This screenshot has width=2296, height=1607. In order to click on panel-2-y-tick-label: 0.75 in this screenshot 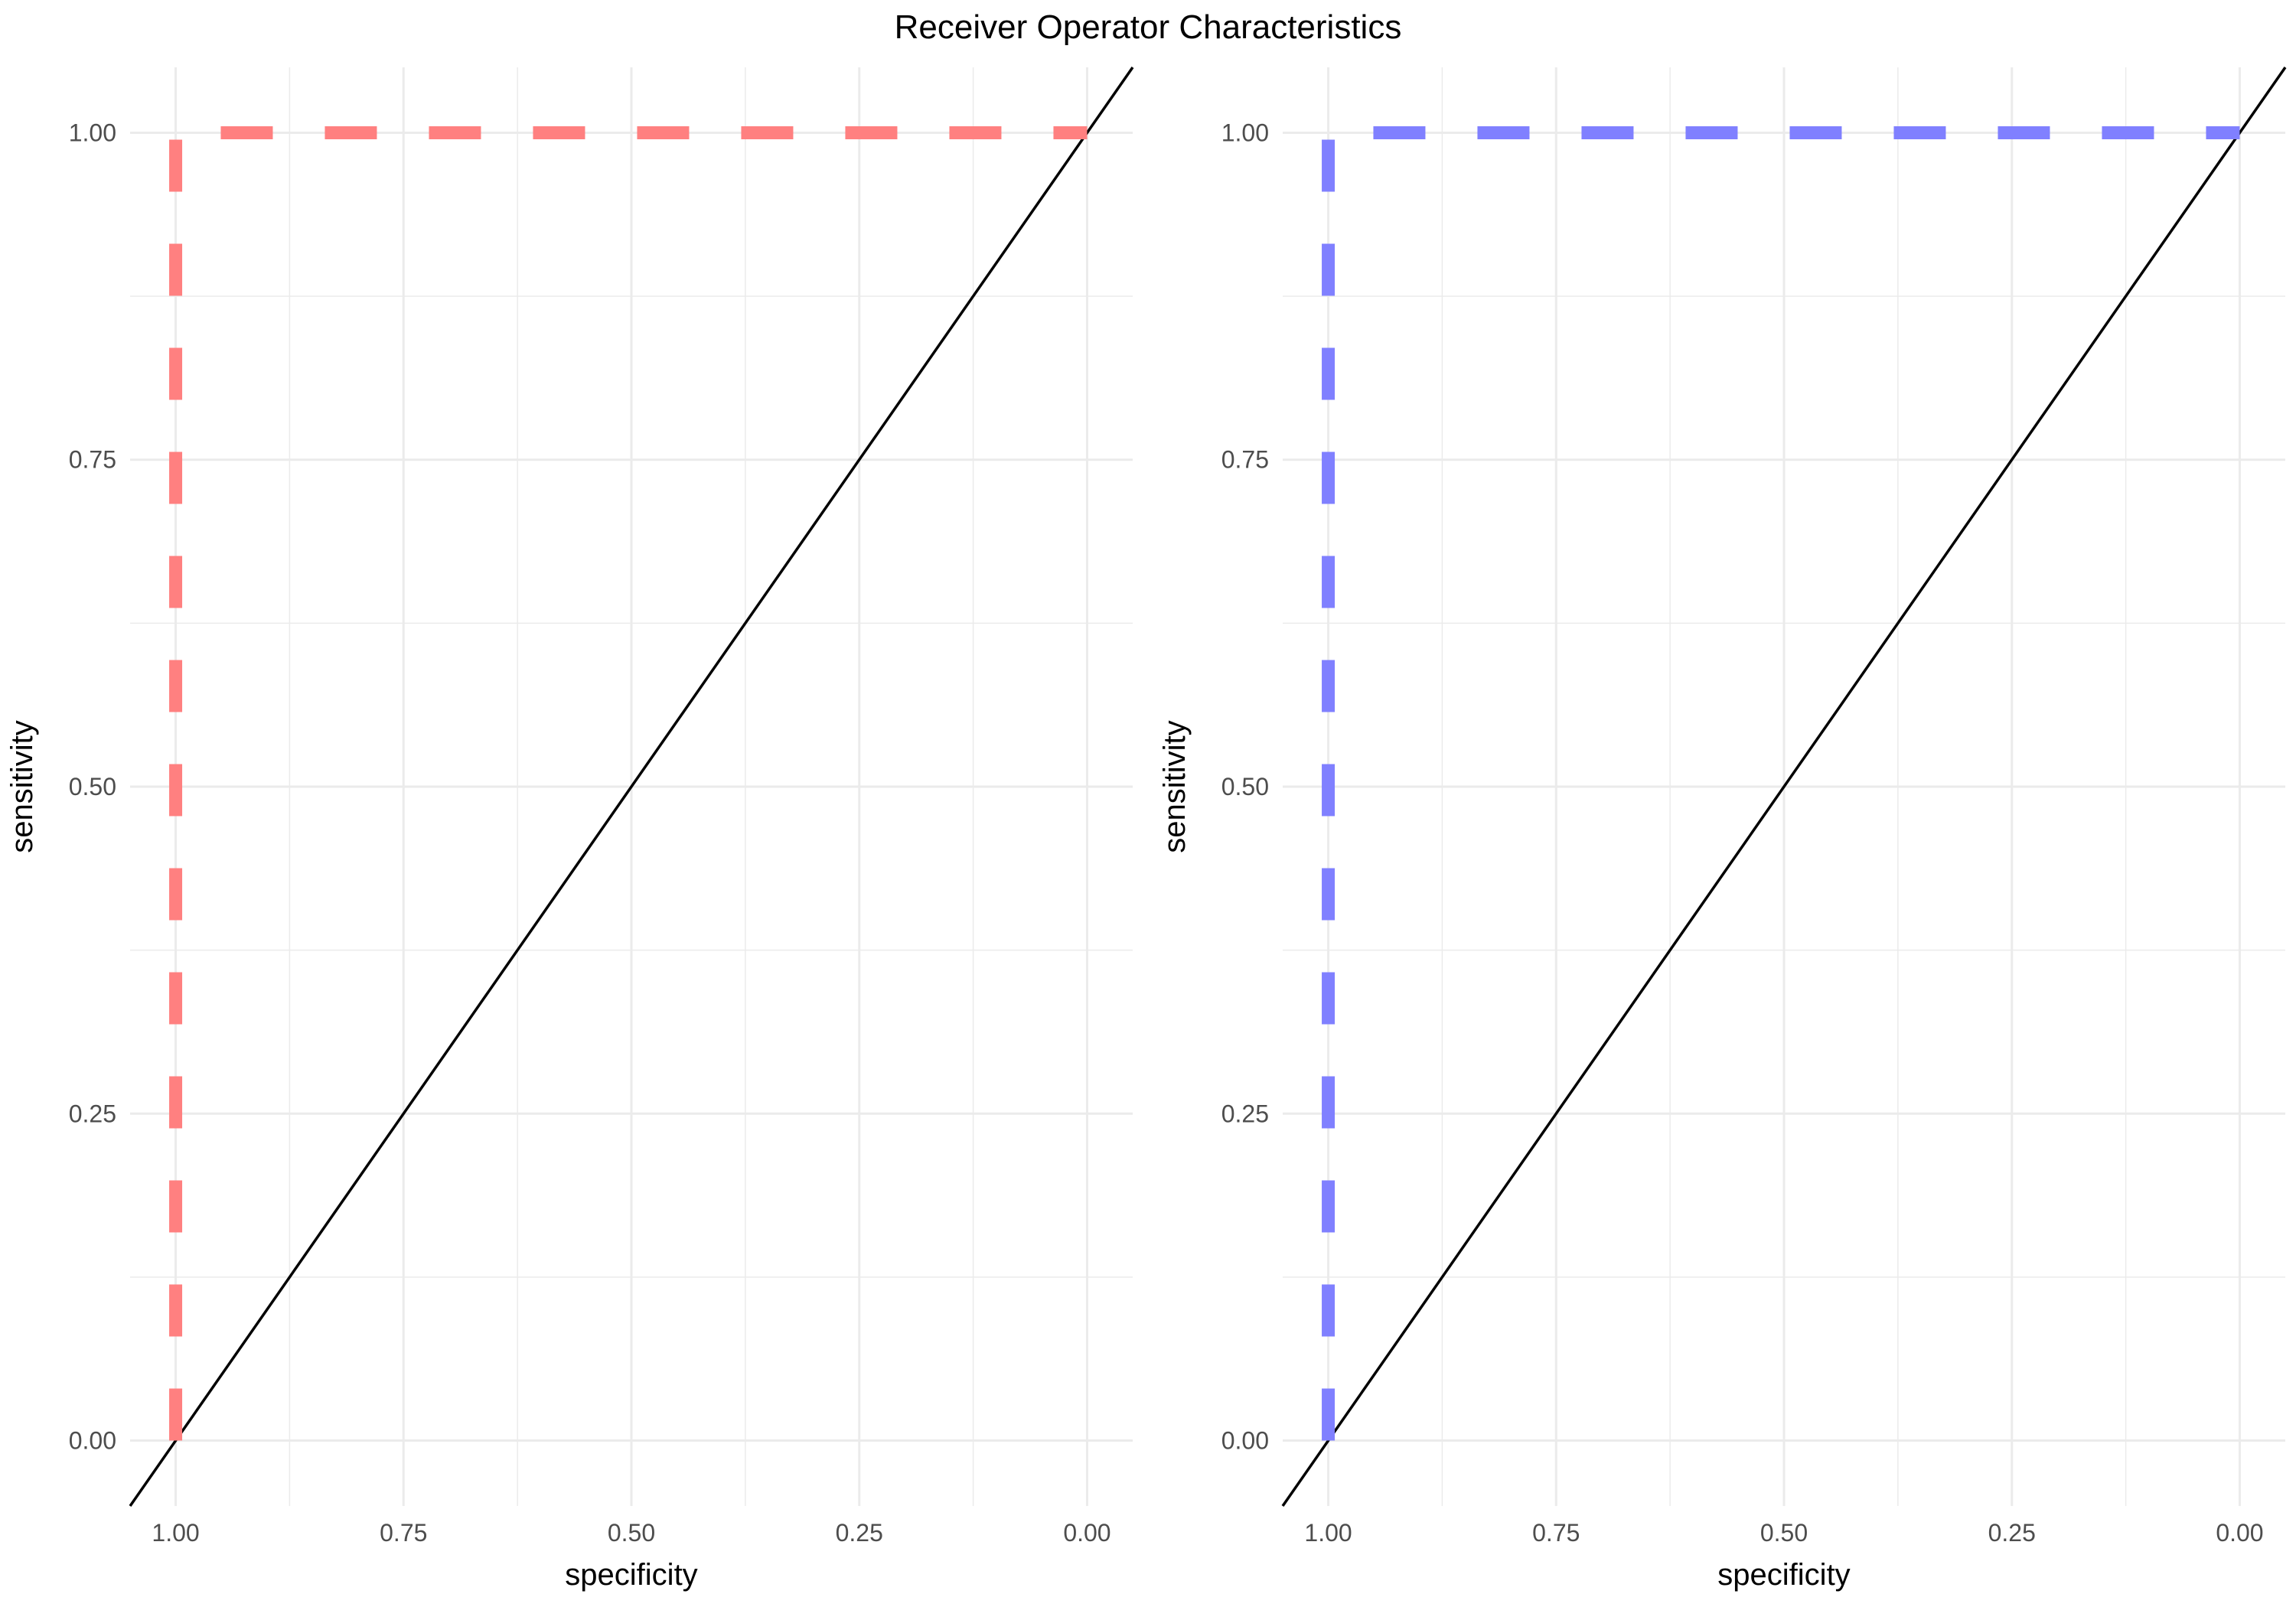, I will do `click(1245, 460)`.